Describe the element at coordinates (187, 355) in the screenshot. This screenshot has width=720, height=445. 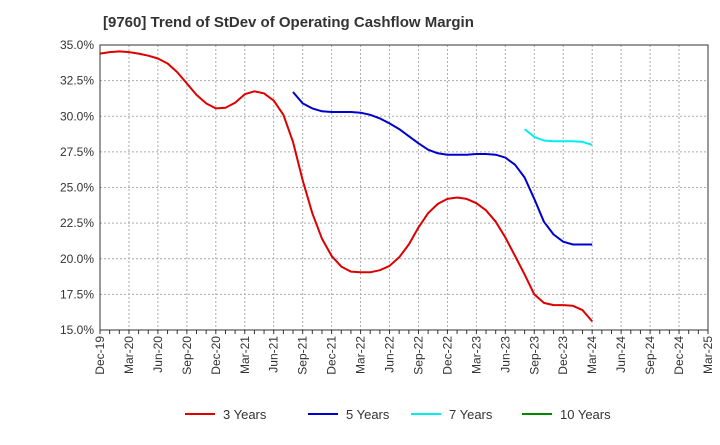
I see `x-tick-label: Sep-20` at that location.